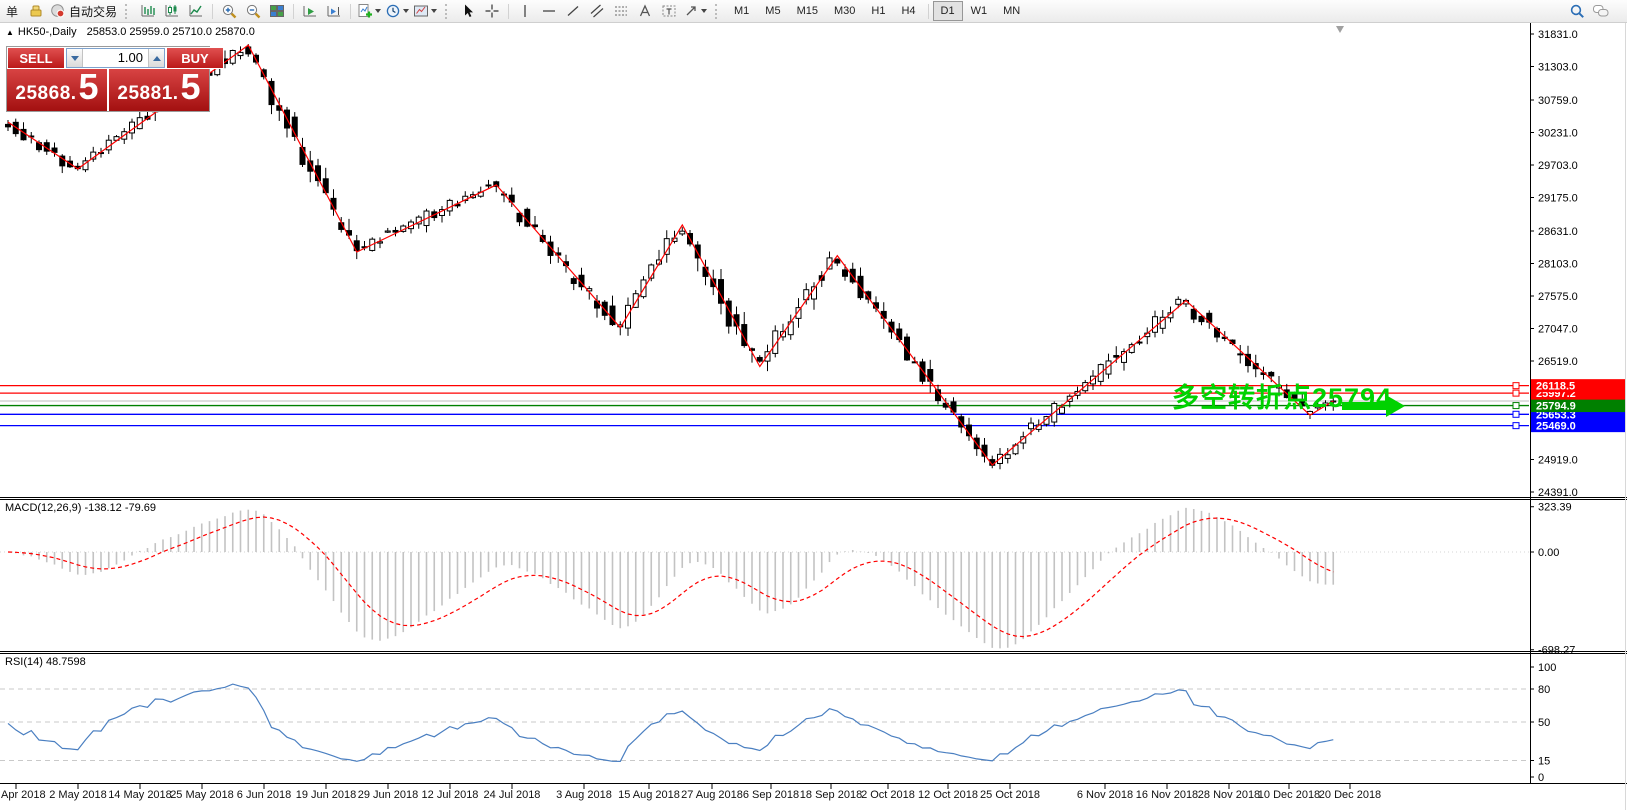 The width and height of the screenshot is (1627, 810). I want to click on chart-ohlc-values: 25853.0 25959.0 25710.0 25870.0, so click(170, 32).